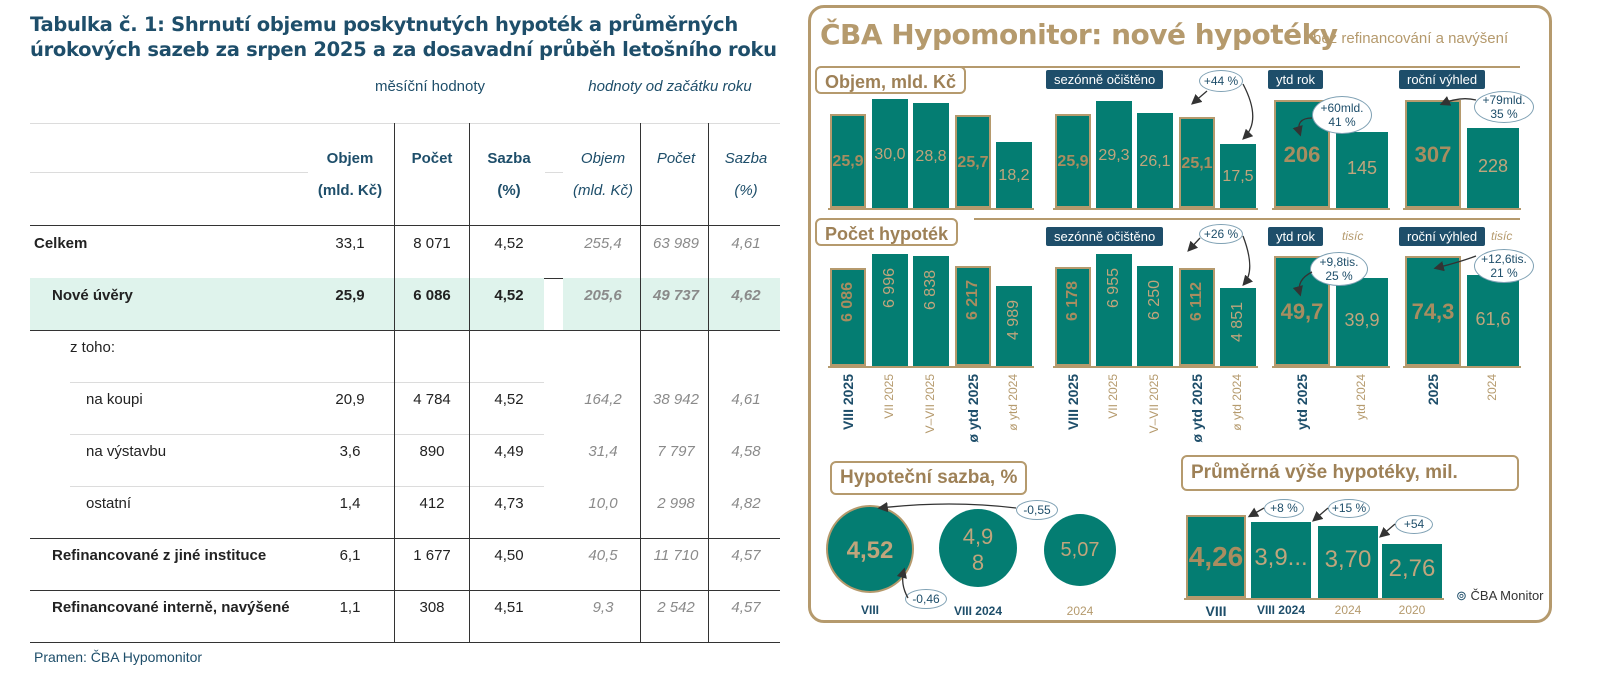 Image resolution: width=1598 pixels, height=687 pixels. What do you see at coordinates (118, 657) in the screenshot?
I see `table-source: Pramen: ČBA Hypomonitor` at bounding box center [118, 657].